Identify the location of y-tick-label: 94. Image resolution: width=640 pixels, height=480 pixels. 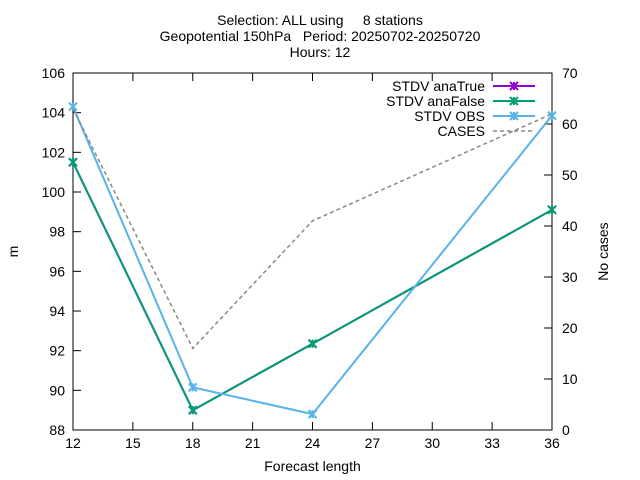
(57, 311).